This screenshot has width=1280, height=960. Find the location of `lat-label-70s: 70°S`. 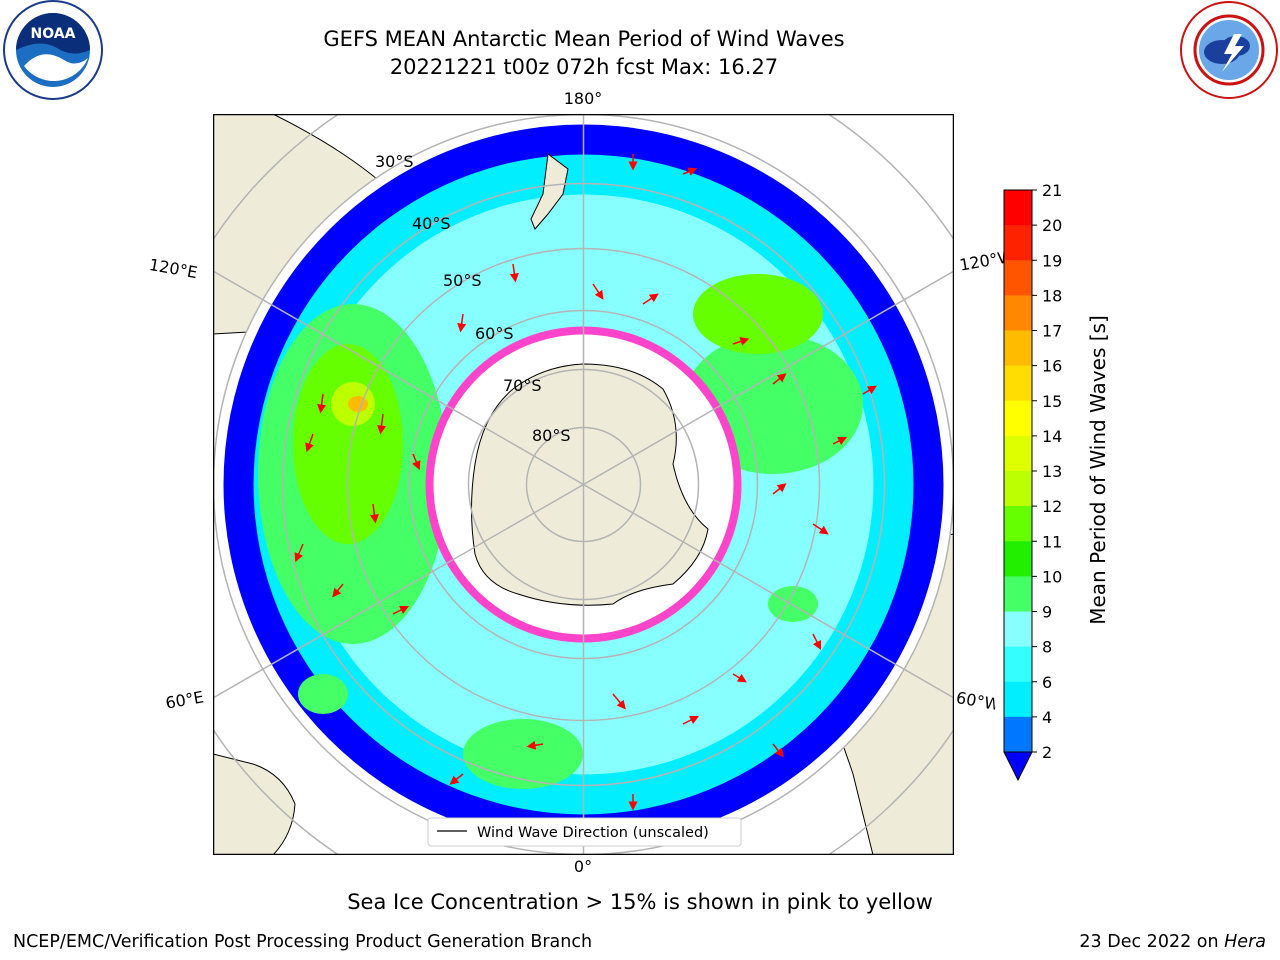

lat-label-70s: 70°S is located at coordinates (522, 385).